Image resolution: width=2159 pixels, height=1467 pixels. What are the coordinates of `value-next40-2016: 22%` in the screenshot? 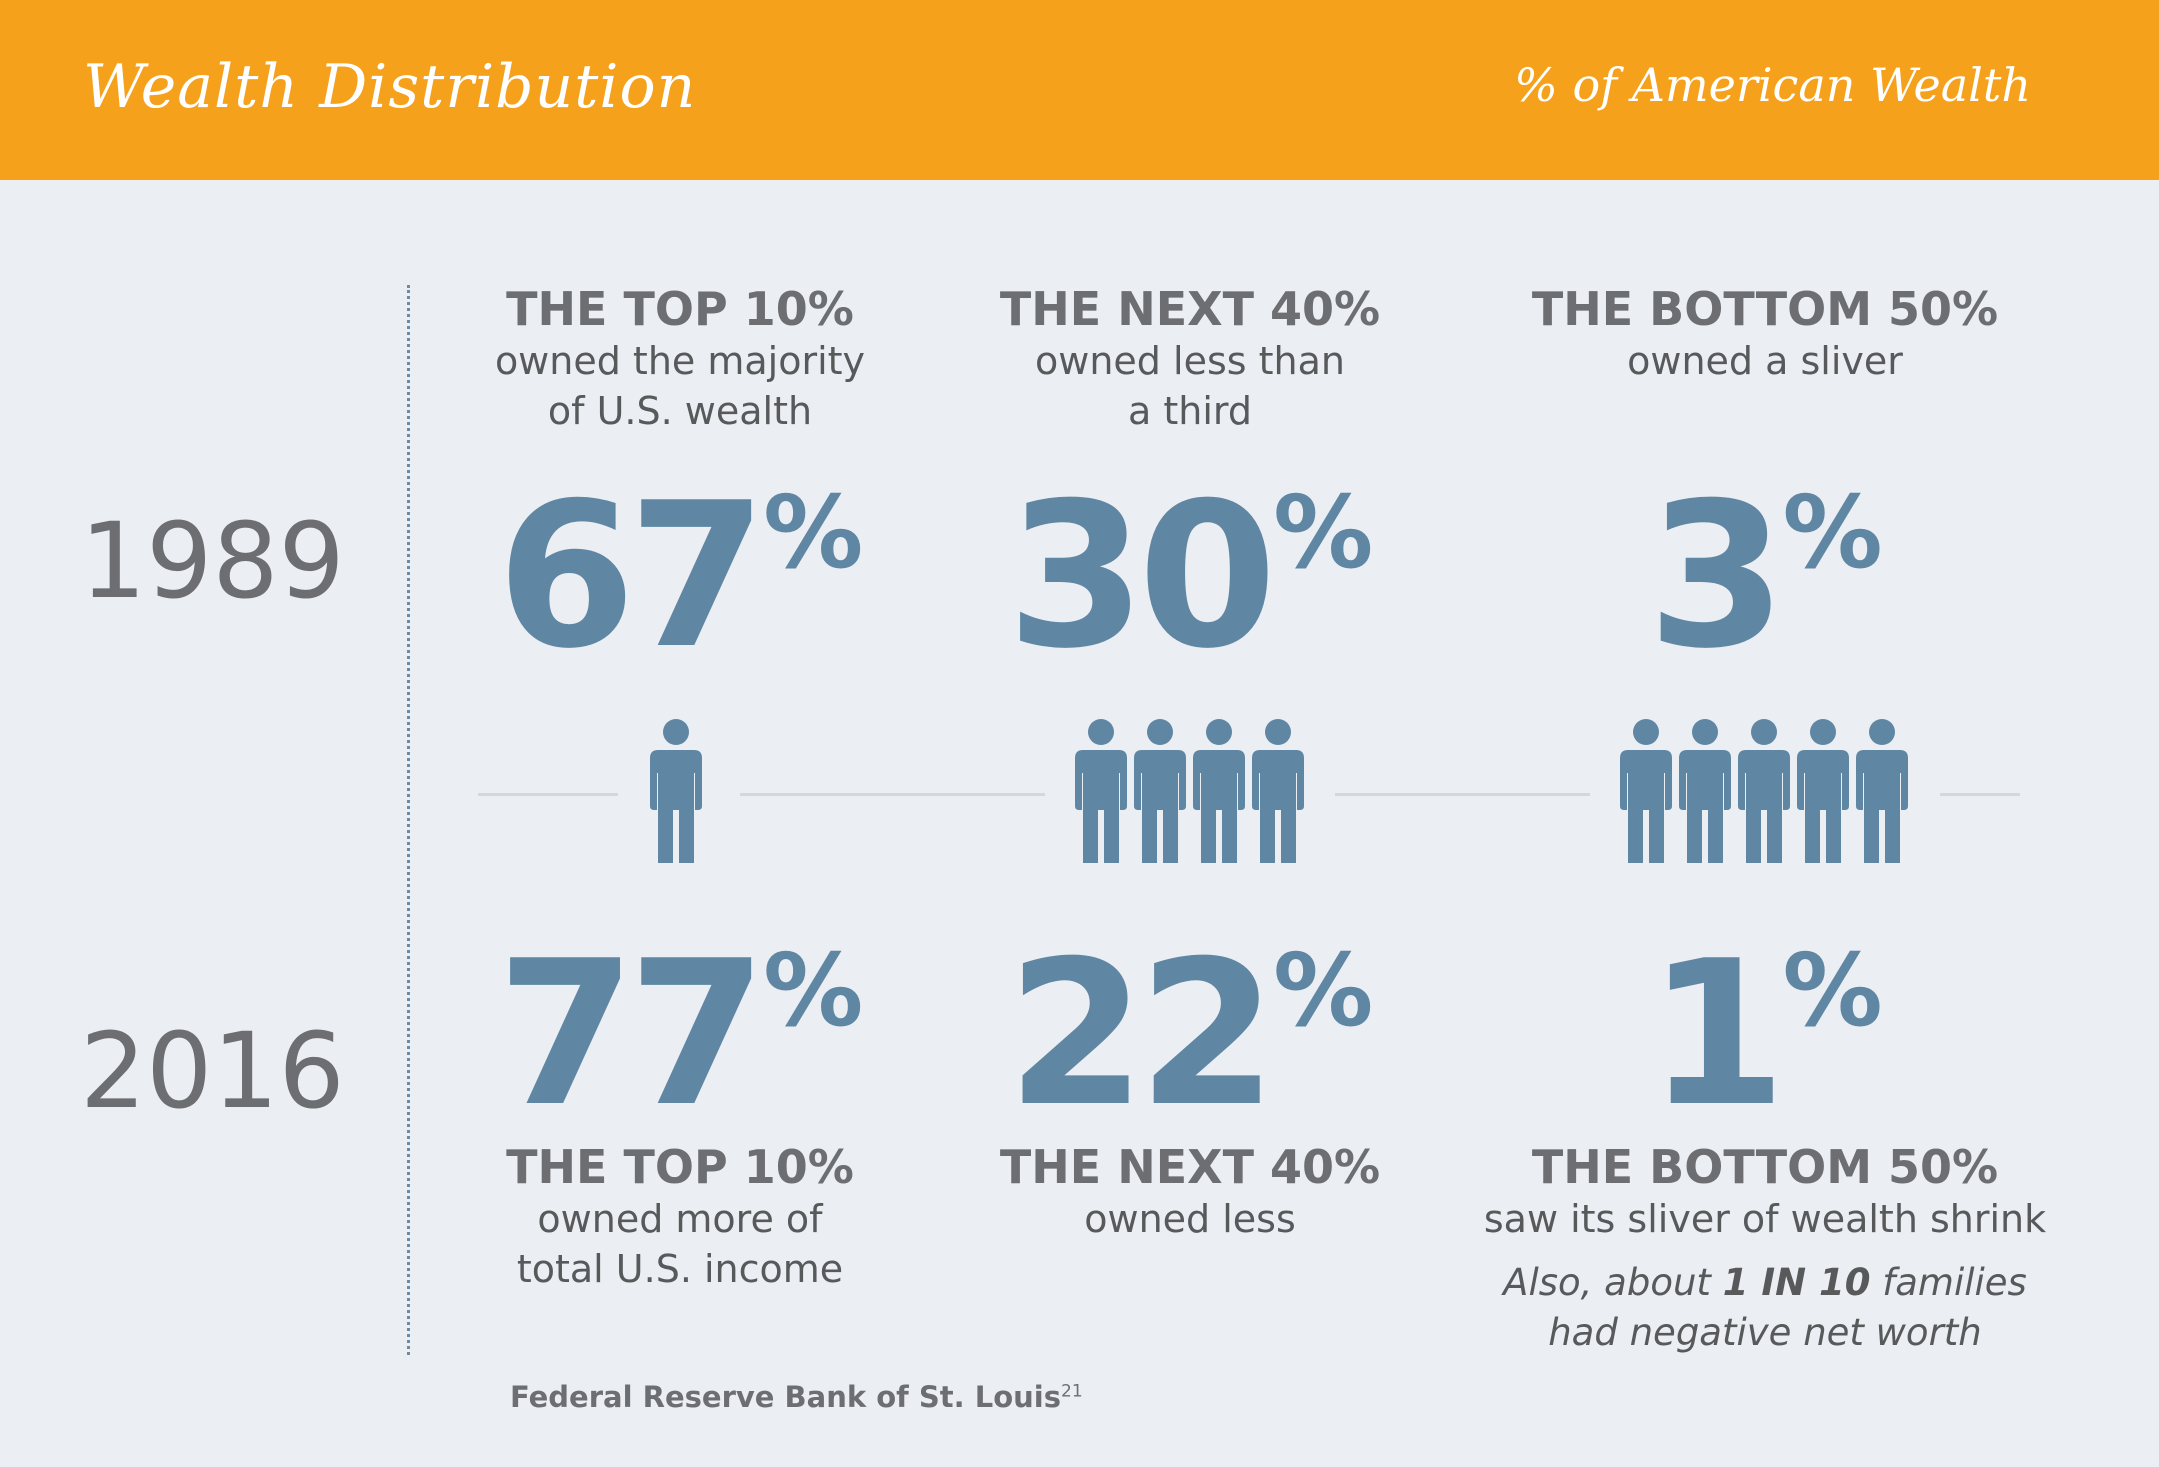 It's located at (1190, 1034).